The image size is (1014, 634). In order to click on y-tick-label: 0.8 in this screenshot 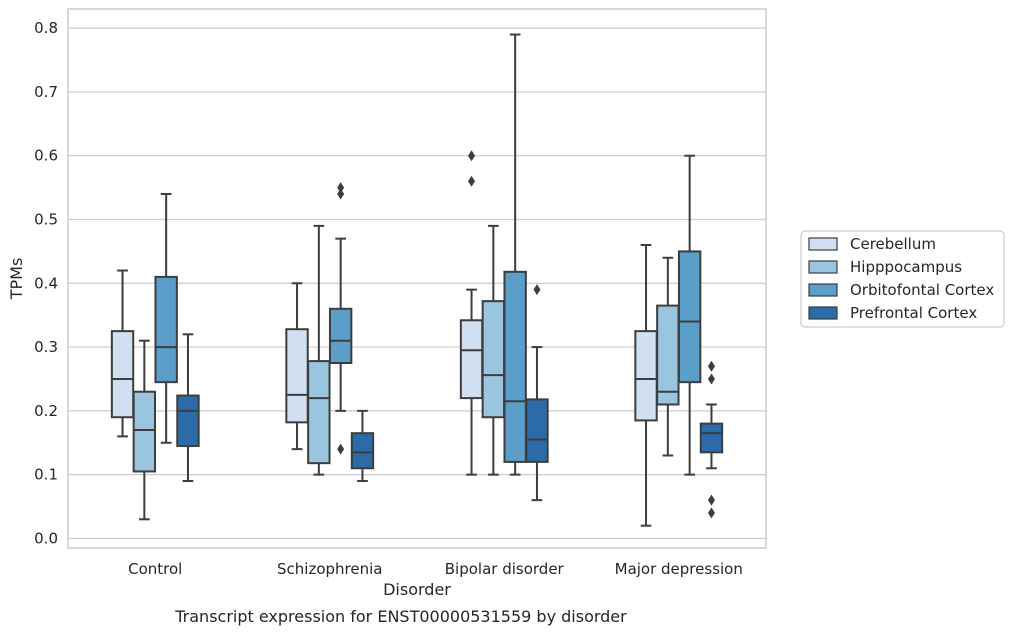, I will do `click(46, 28)`.